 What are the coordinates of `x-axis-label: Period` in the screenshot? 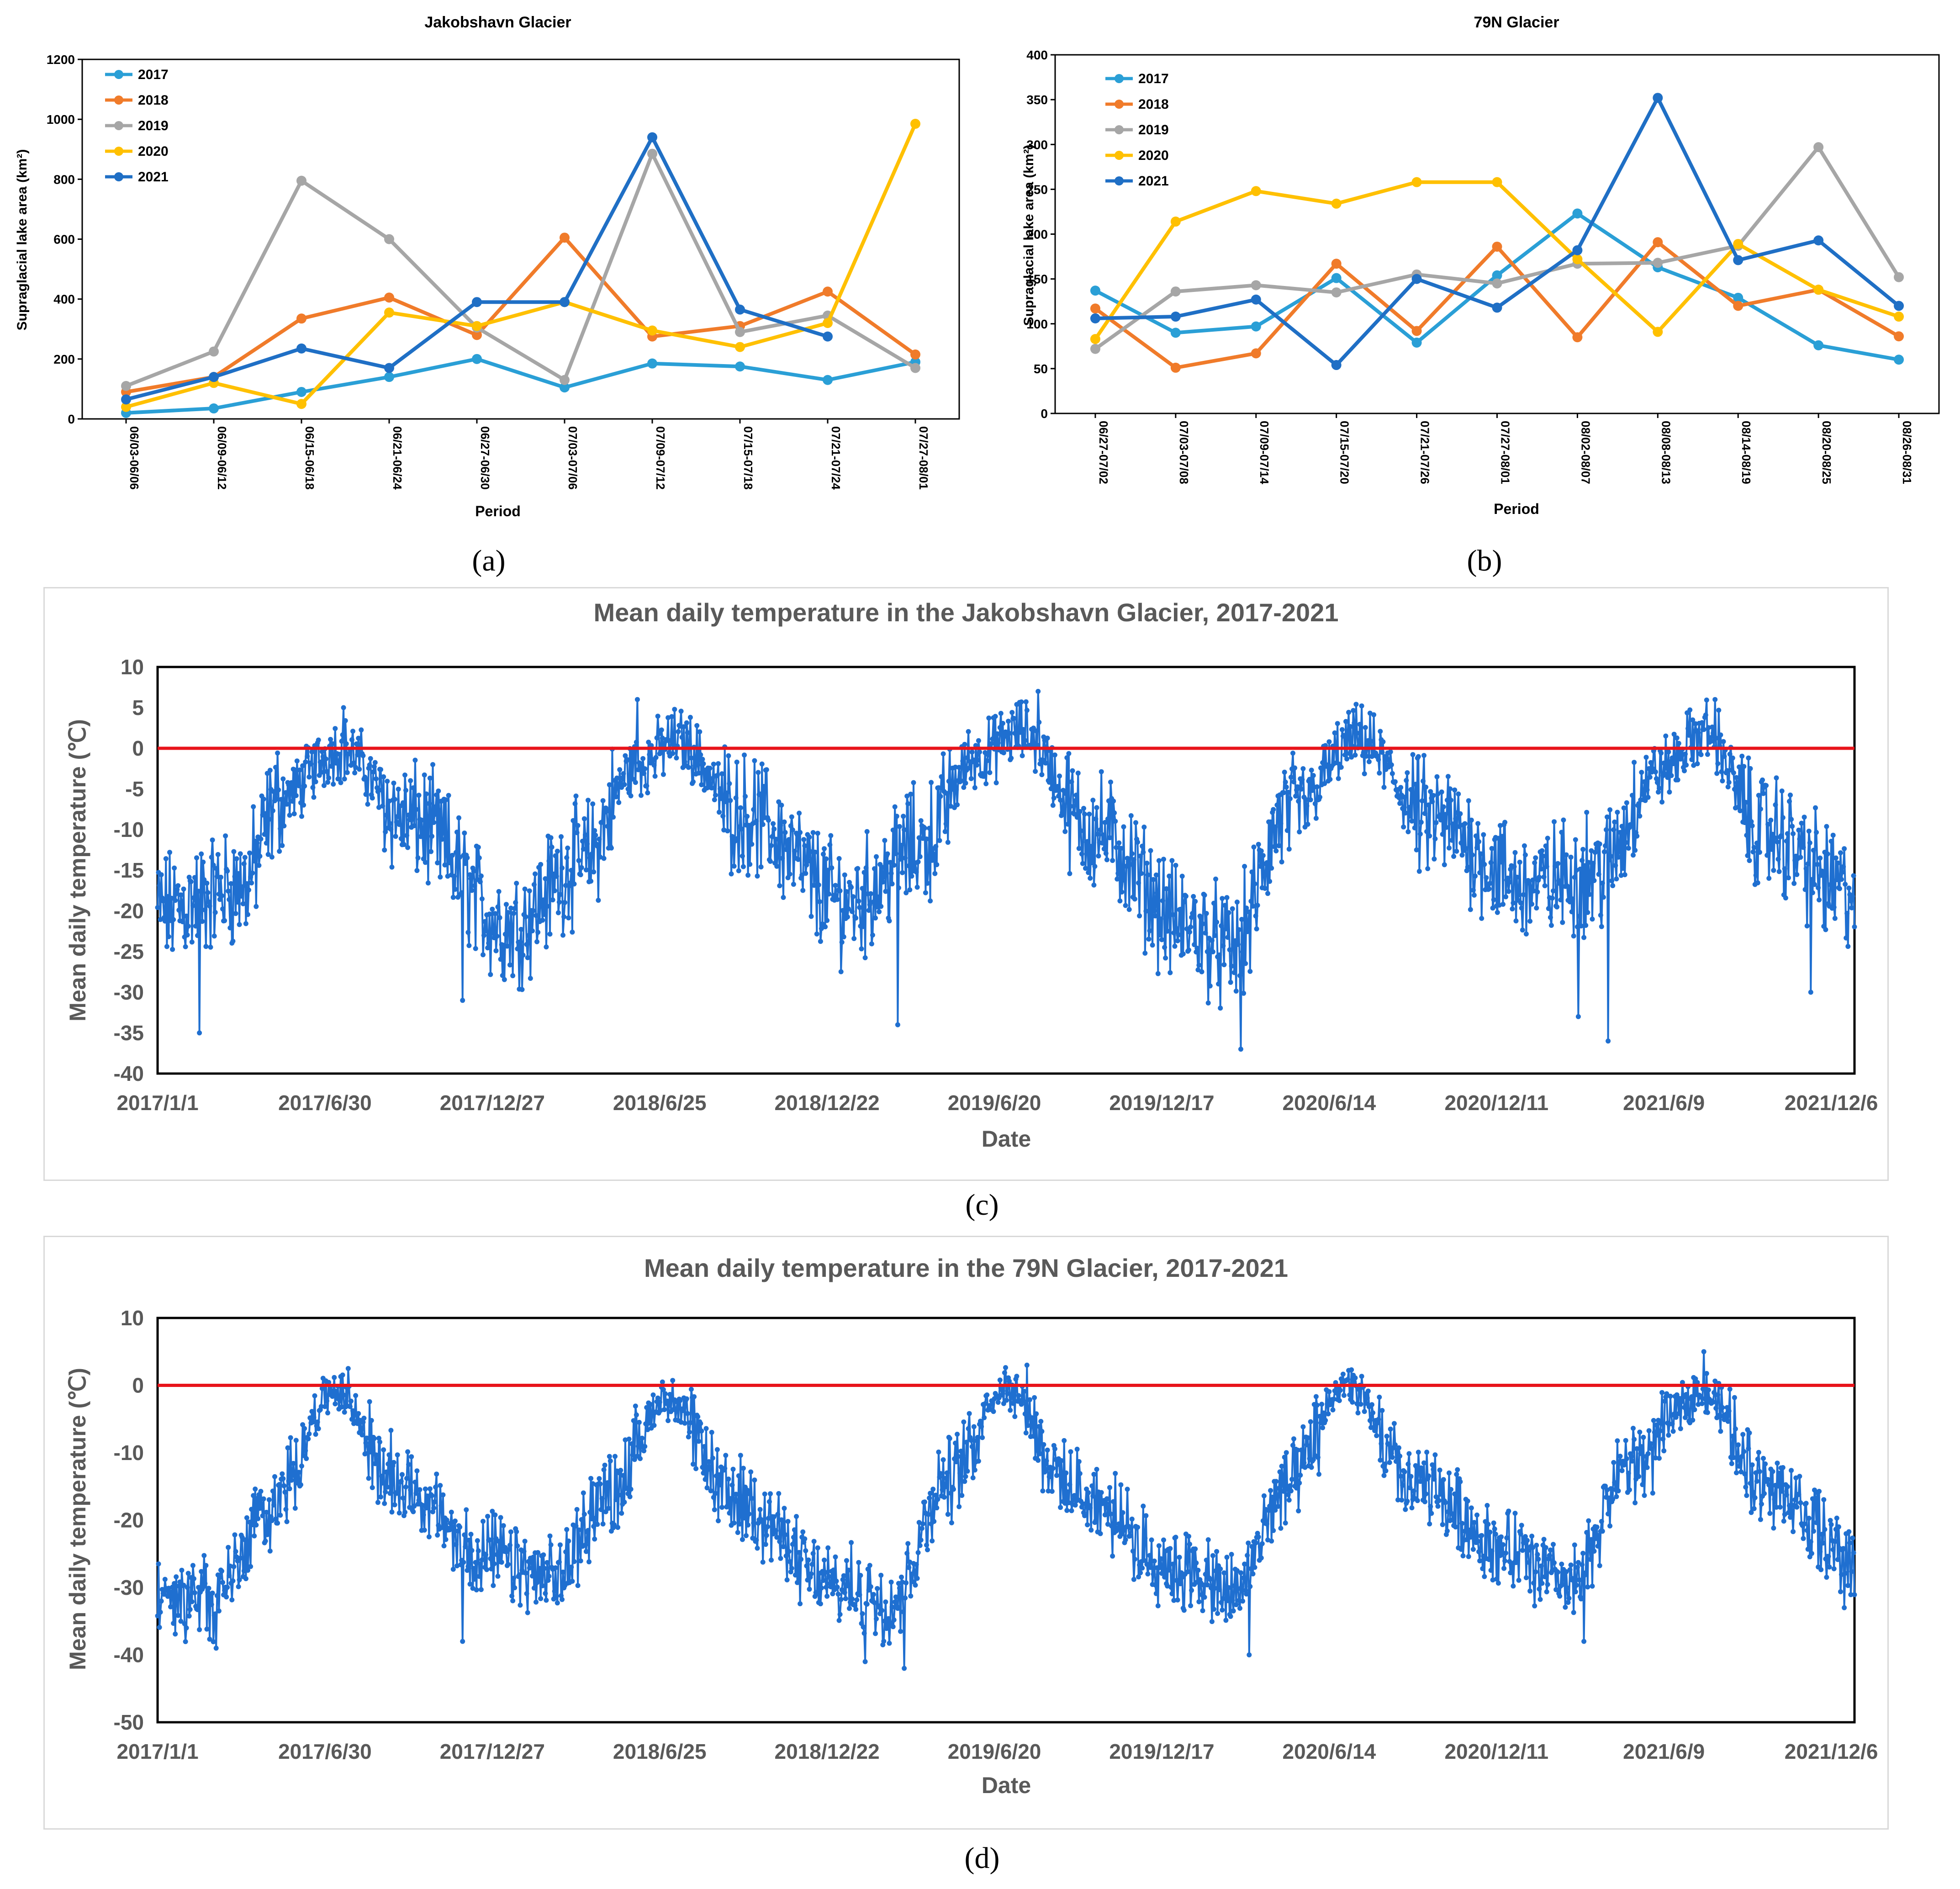 It's located at (1516, 509).